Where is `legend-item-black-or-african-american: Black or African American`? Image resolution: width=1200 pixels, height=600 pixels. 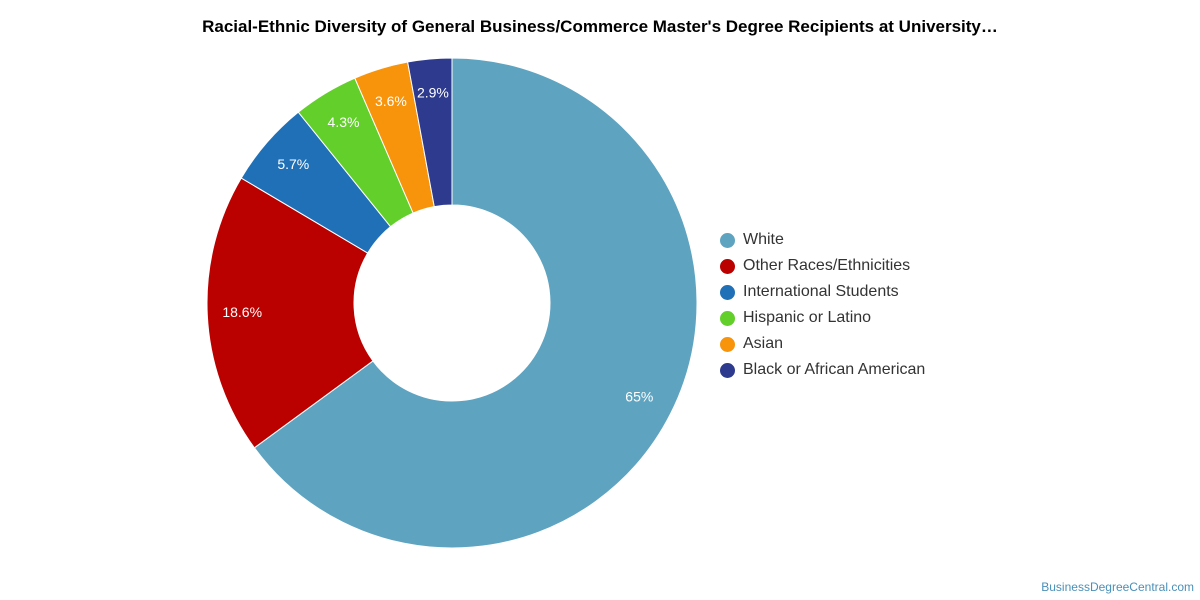 legend-item-black-or-african-american: Black or African American is located at coordinates (822, 370).